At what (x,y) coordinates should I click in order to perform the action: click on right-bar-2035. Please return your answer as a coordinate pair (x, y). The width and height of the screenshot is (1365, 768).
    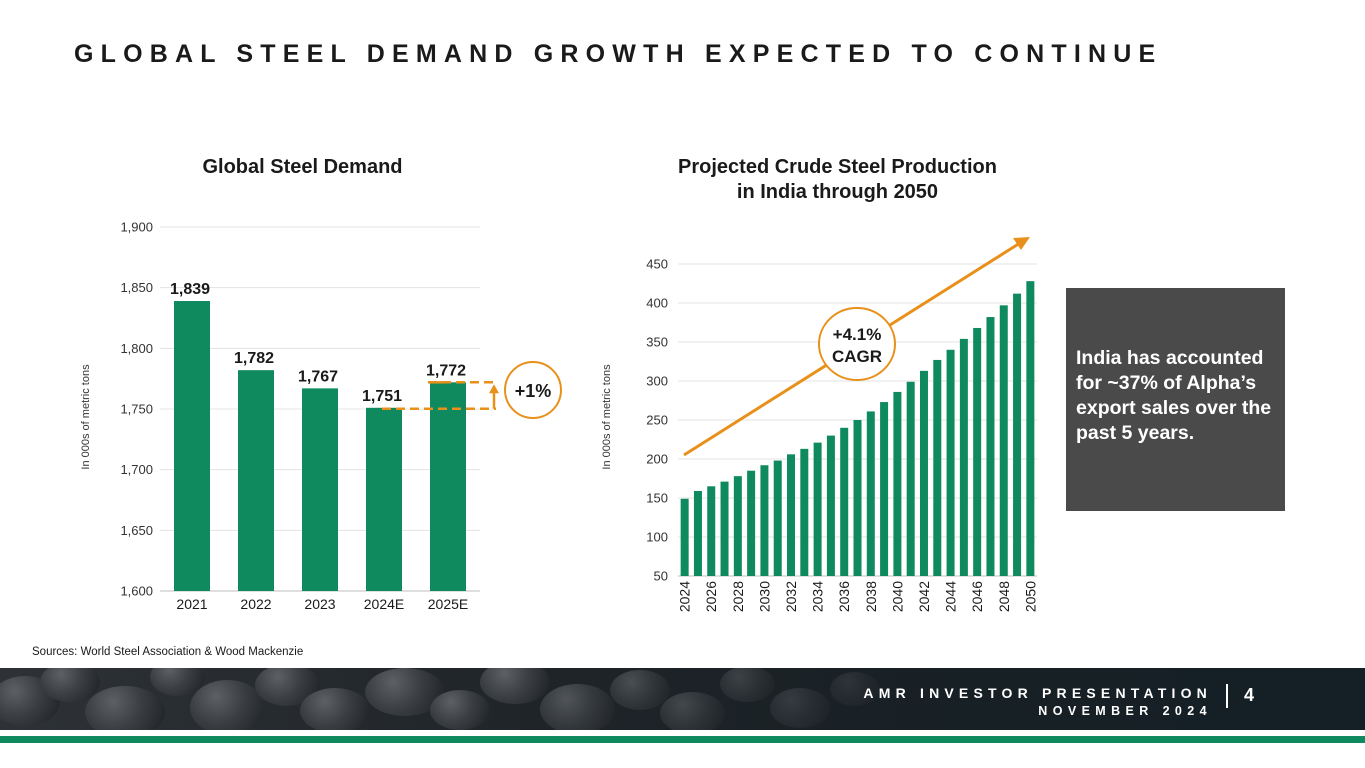
    Looking at the image, I should click on (830, 505).